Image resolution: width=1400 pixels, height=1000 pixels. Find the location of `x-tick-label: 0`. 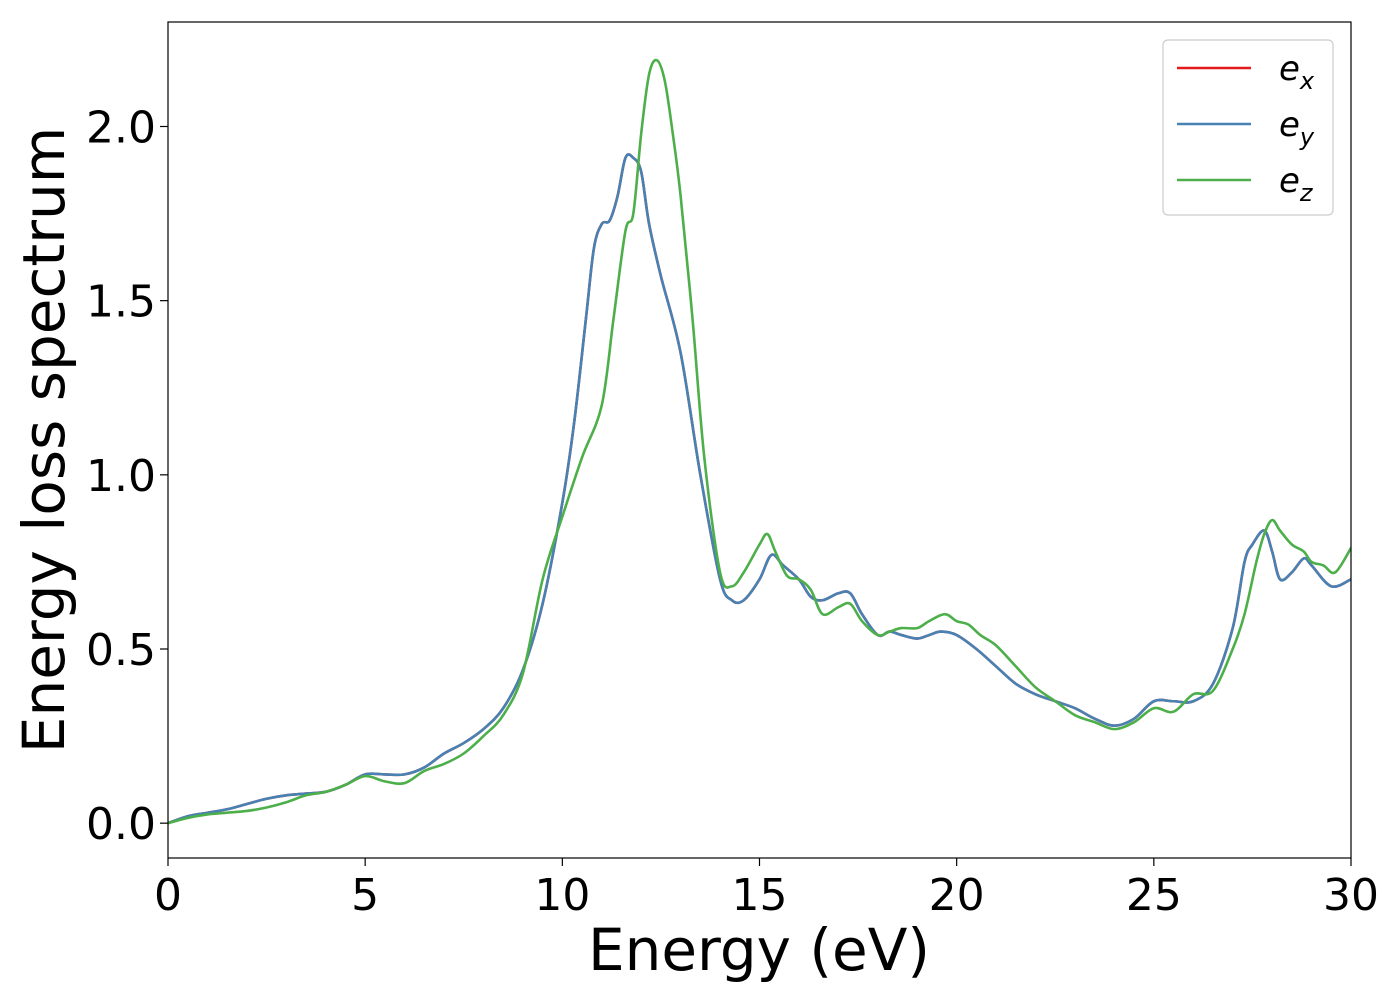

x-tick-label: 0 is located at coordinates (168, 895).